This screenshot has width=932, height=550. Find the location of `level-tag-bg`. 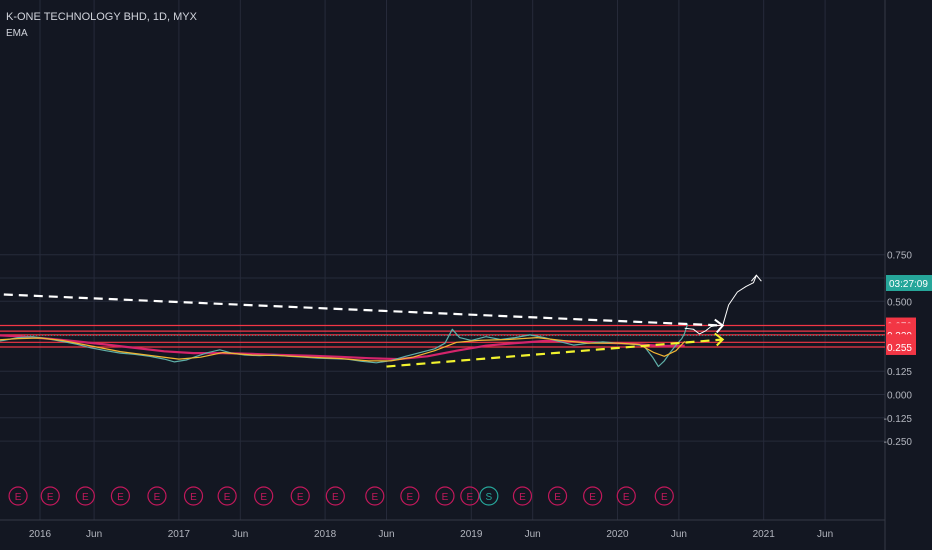

level-tag-bg is located at coordinates (901, 346).